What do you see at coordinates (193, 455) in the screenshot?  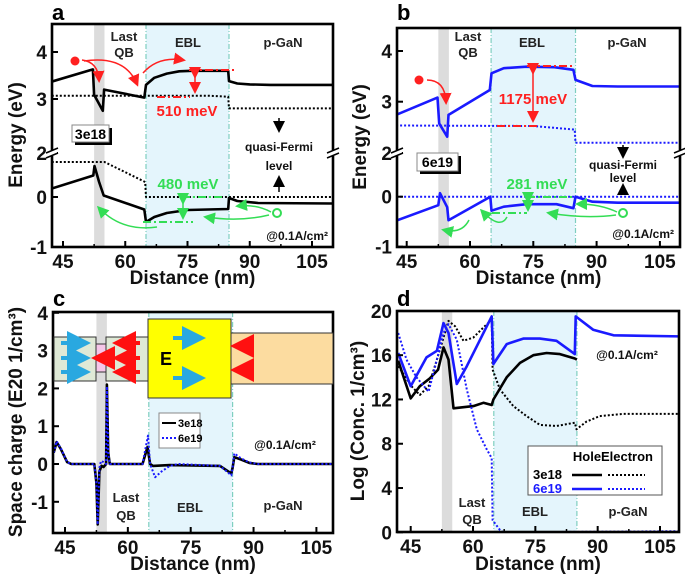 I see `series-line-6e19` at bounding box center [193, 455].